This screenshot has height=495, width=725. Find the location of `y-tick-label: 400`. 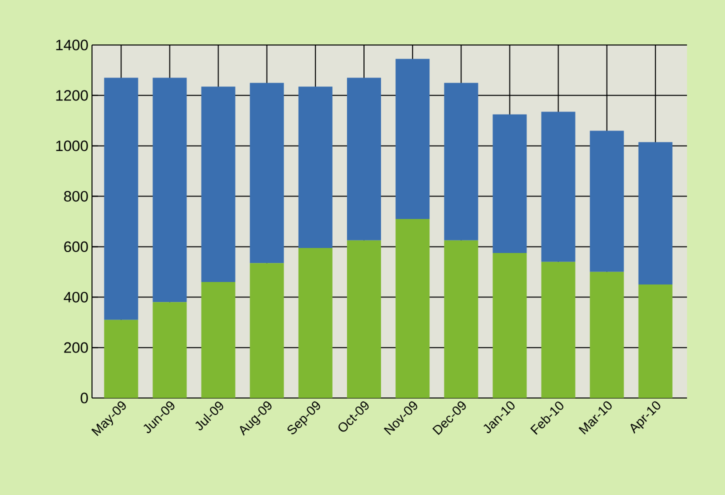

y-tick-label: 400 is located at coordinates (76, 297).